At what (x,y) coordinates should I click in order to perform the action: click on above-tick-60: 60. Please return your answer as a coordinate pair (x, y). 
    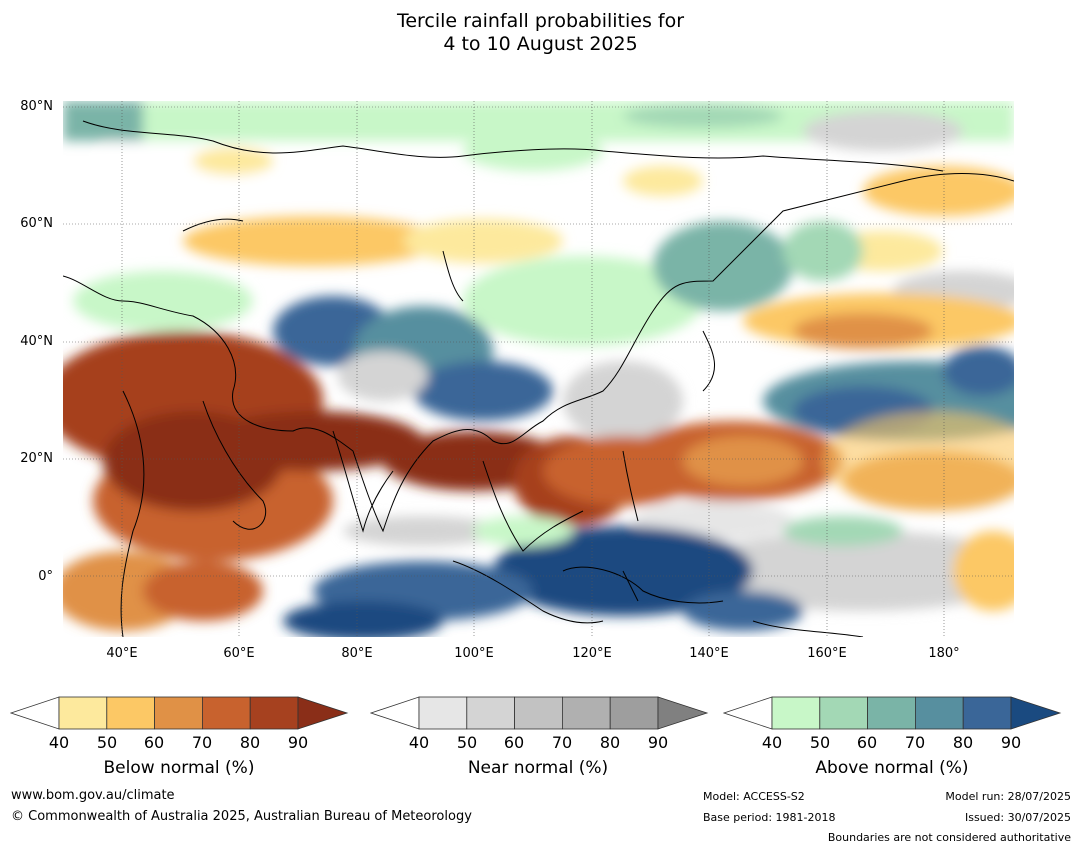
    Looking at the image, I should click on (867, 742).